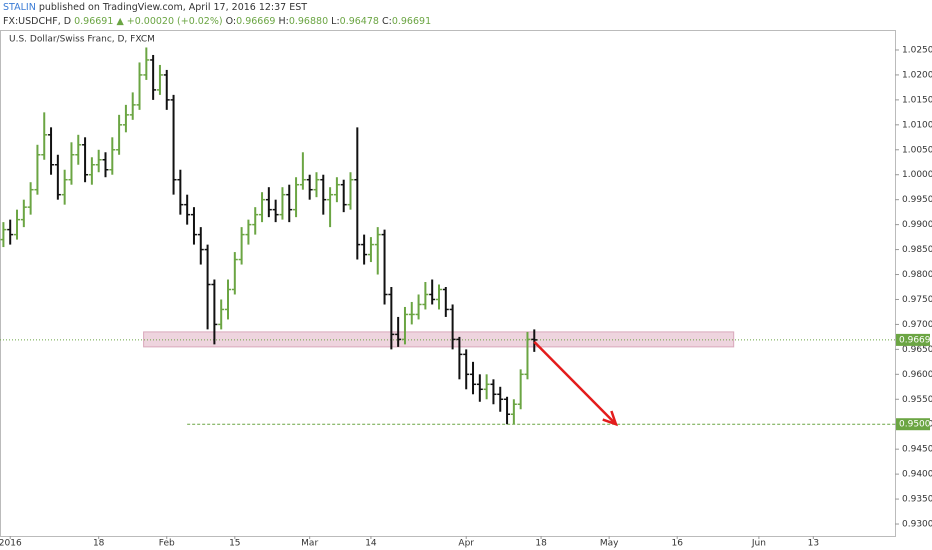 The height and width of the screenshot is (550, 932). Describe the element at coordinates (917, 350) in the screenshot. I see `y-tick-label: 0.9650` at that location.